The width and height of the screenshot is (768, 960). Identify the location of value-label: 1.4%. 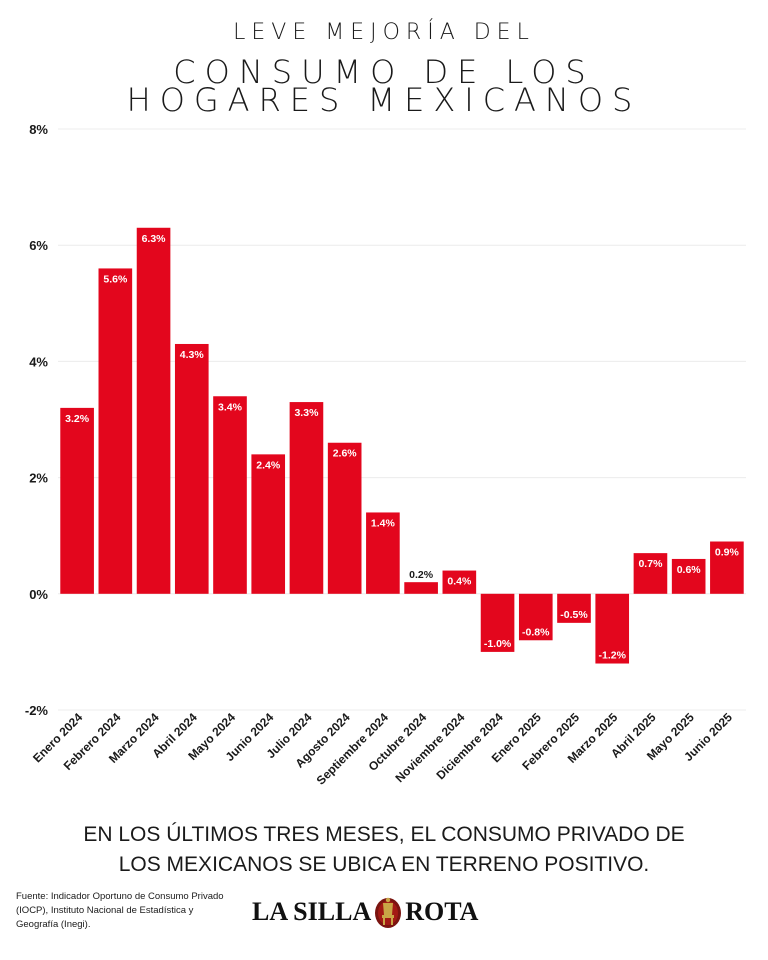
(383, 523).